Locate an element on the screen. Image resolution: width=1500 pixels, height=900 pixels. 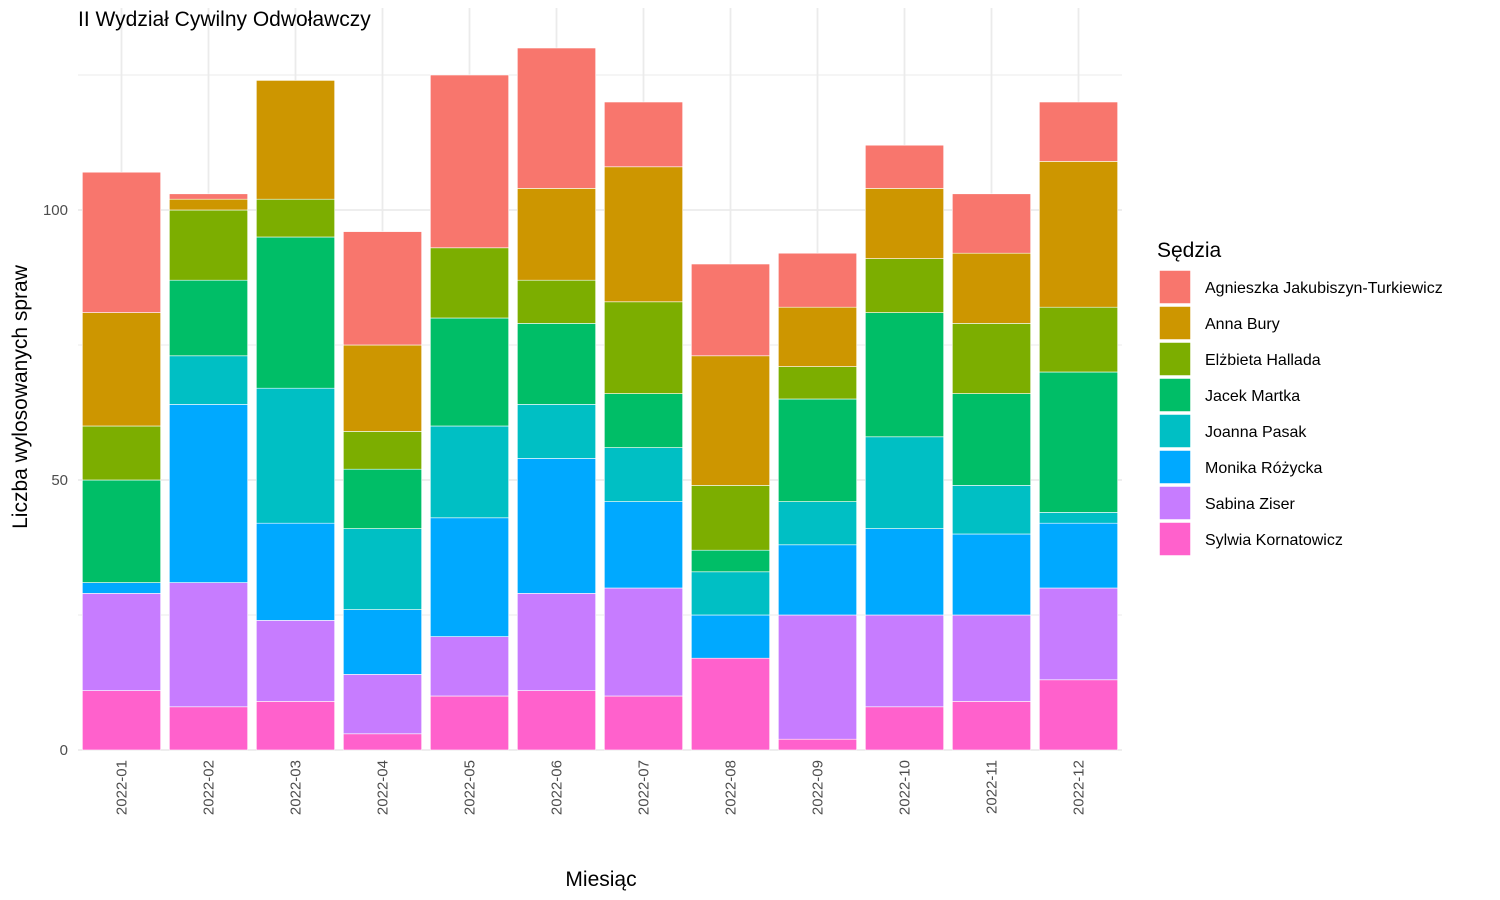
x-axis-title: Miesiąc is located at coordinates (600, 879).